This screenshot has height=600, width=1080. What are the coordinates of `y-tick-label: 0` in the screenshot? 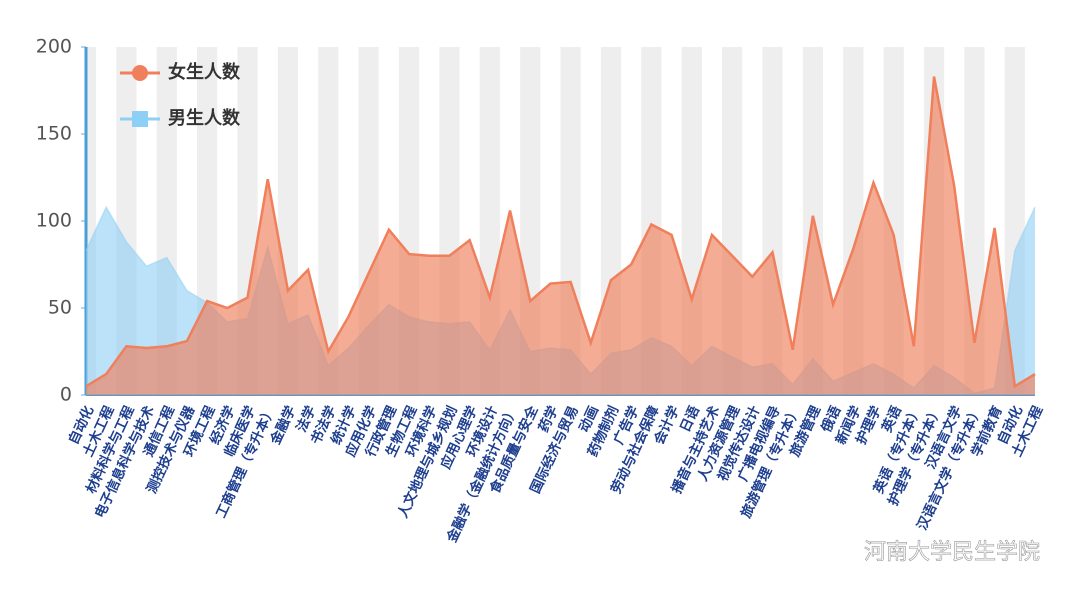 It's located at (66, 395).